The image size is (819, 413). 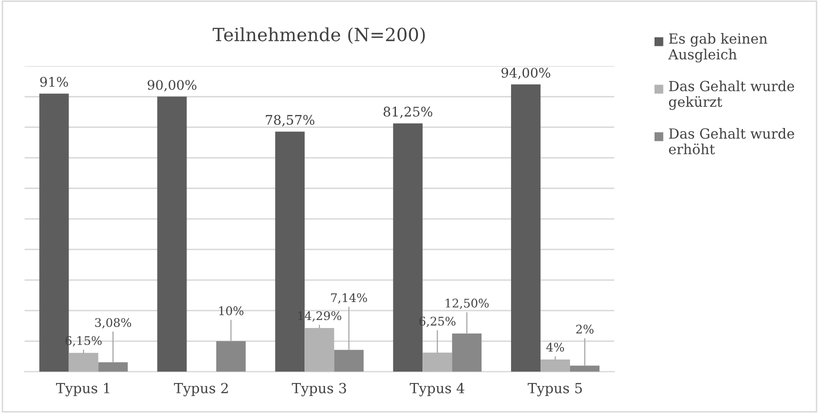 What do you see at coordinates (319, 389) in the screenshot?
I see `x-tick-label: Typus 3` at bounding box center [319, 389].